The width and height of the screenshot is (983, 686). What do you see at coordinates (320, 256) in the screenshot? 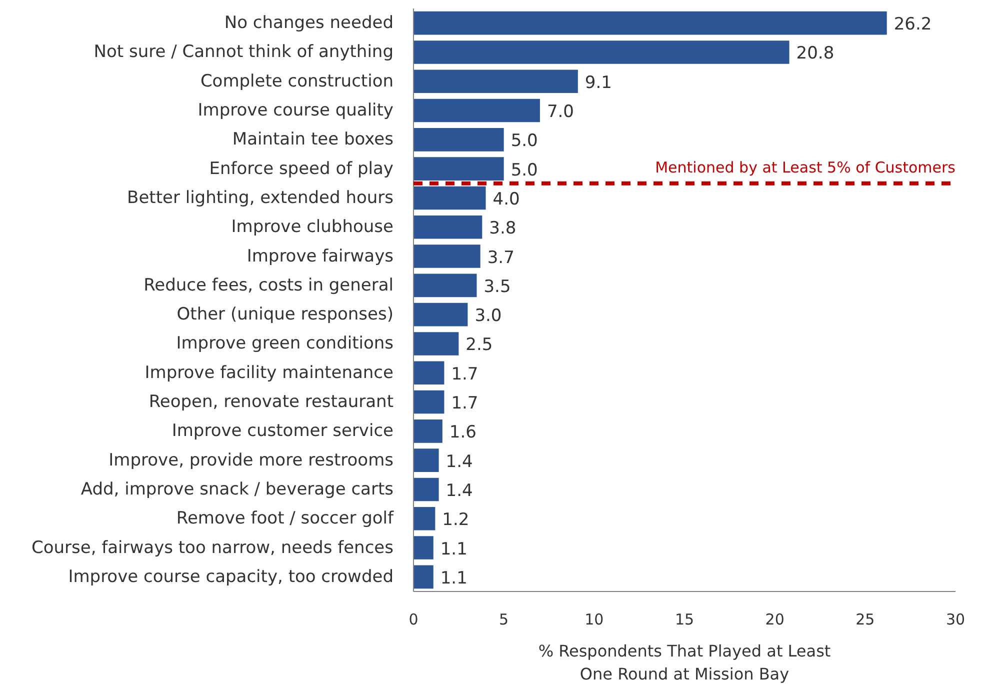
I see `y-tick-label: Improve fairways` at bounding box center [320, 256].